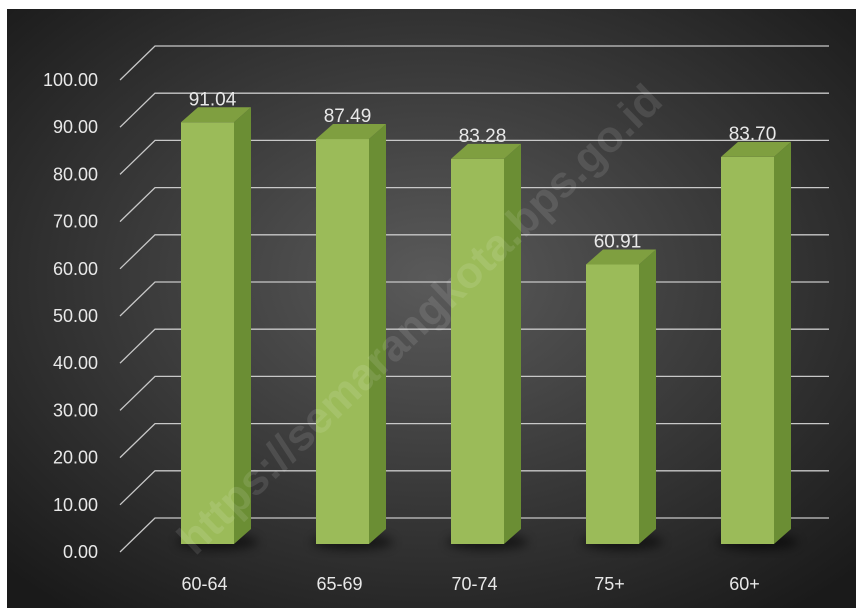 The image size is (863, 614). I want to click on category-label: 75+, so click(609, 584).